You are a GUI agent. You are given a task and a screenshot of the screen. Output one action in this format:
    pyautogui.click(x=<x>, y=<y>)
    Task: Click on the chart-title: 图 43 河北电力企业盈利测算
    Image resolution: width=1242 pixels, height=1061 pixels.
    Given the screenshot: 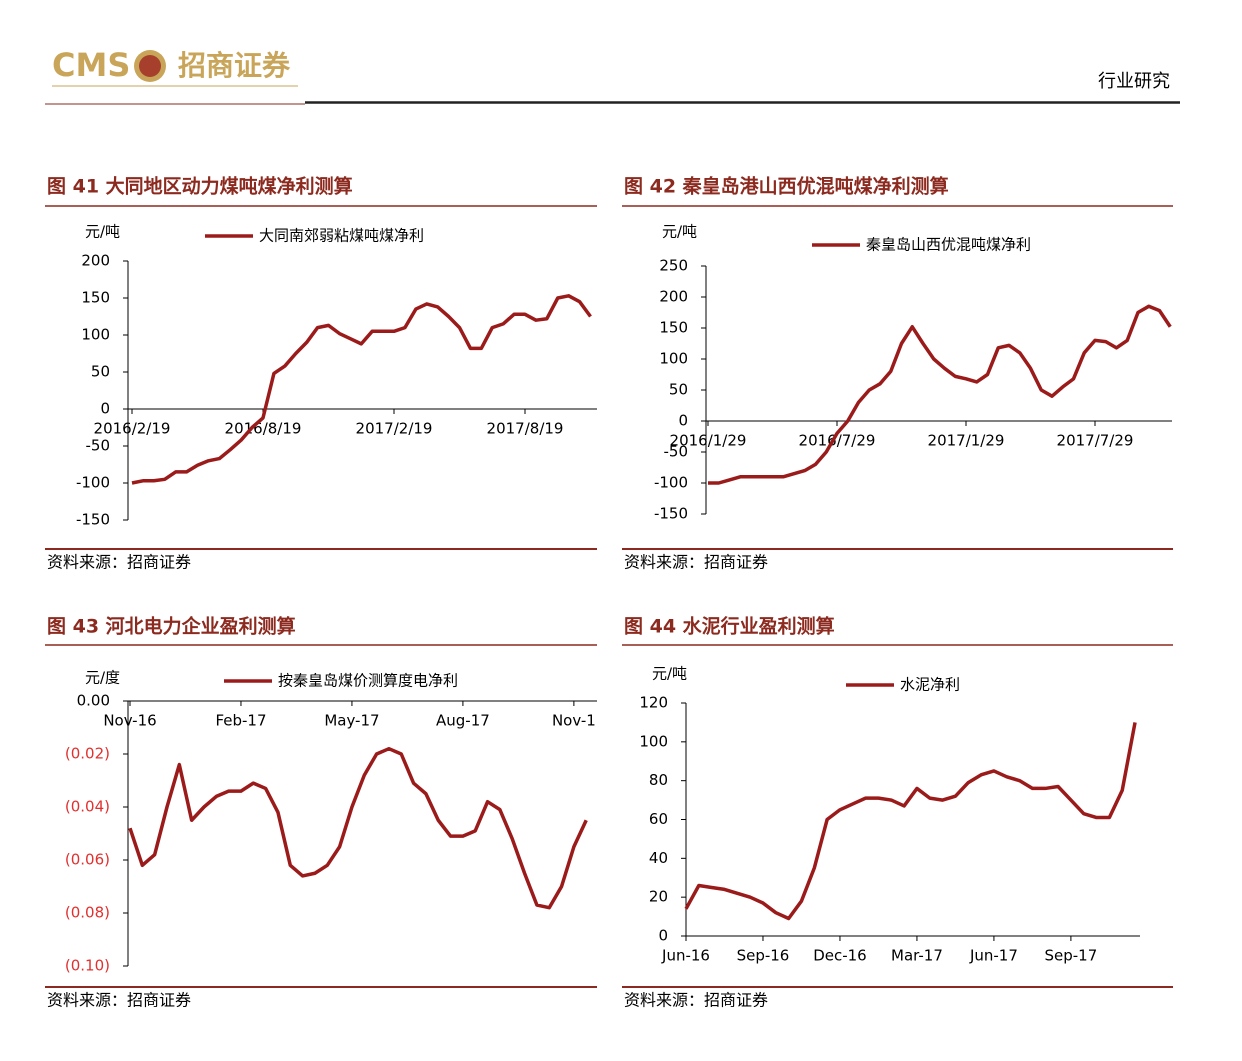 What is the action you would take?
    pyautogui.click(x=171, y=626)
    